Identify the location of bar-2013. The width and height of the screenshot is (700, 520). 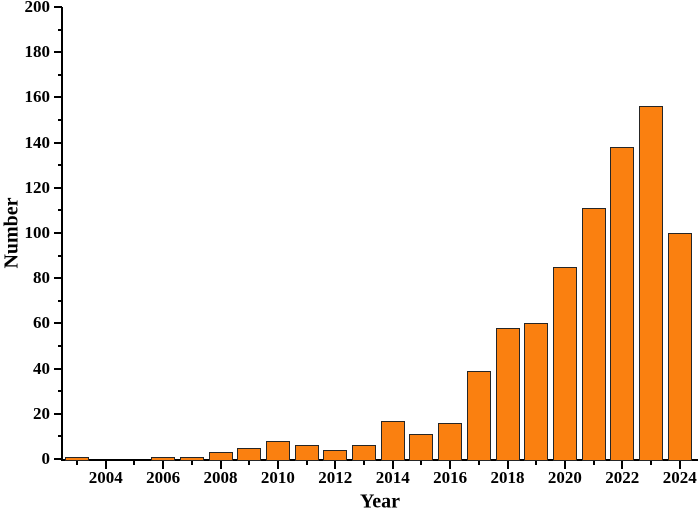
(364, 453).